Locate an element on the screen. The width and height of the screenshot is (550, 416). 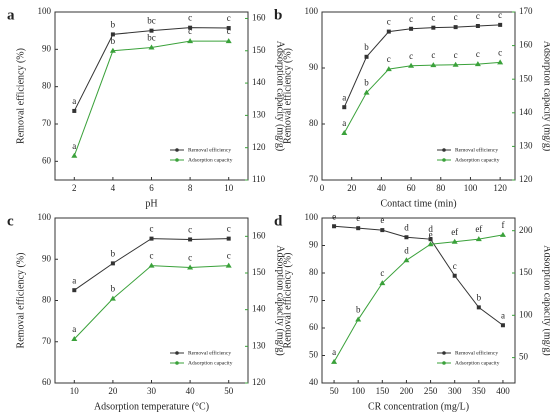
y2-axis-label: Adsorption capacity (mg/g) is located at coordinates (280, 300).